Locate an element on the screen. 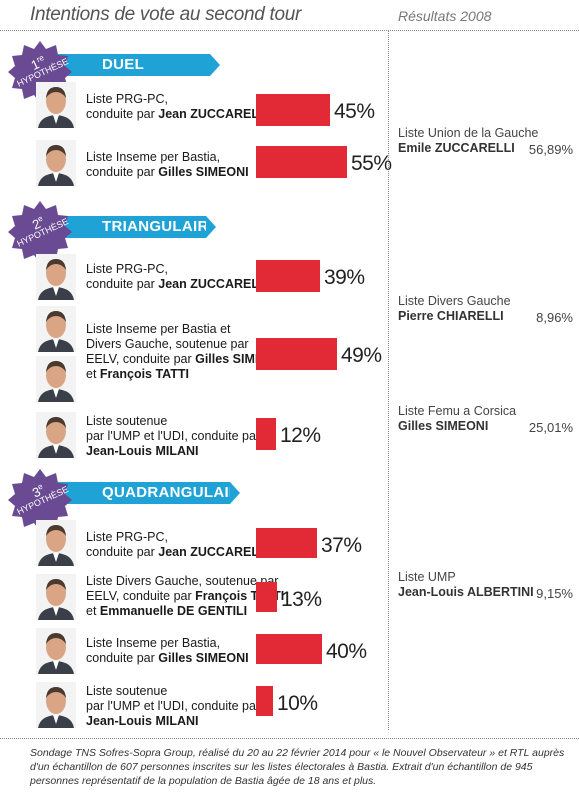 This screenshot has height=798, width=579. bar-label-4: 12% is located at coordinates (300, 435).